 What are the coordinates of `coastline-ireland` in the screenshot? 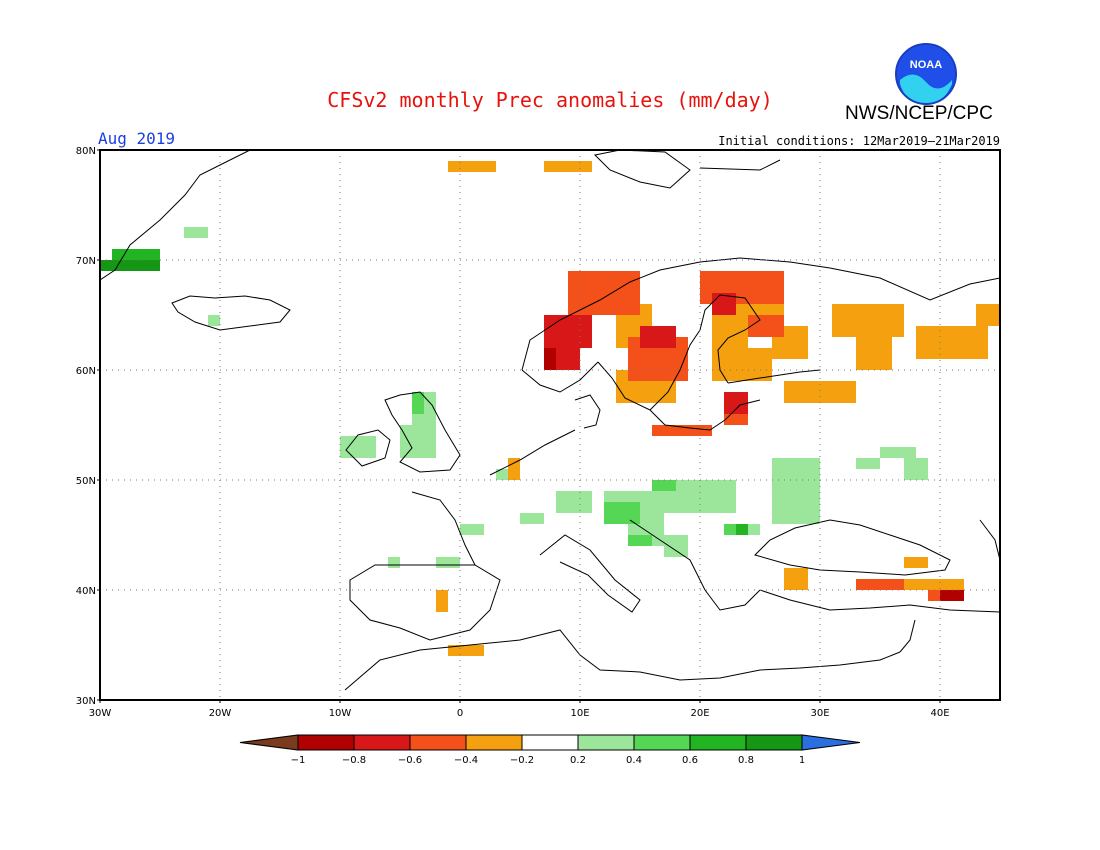 It's located at (368, 448).